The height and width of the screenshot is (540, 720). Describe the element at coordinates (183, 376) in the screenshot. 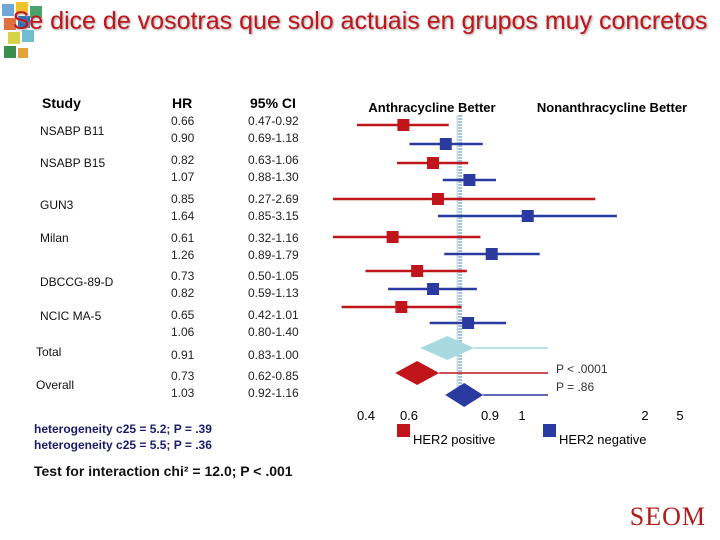

I see `overall-hr: 0.73` at that location.